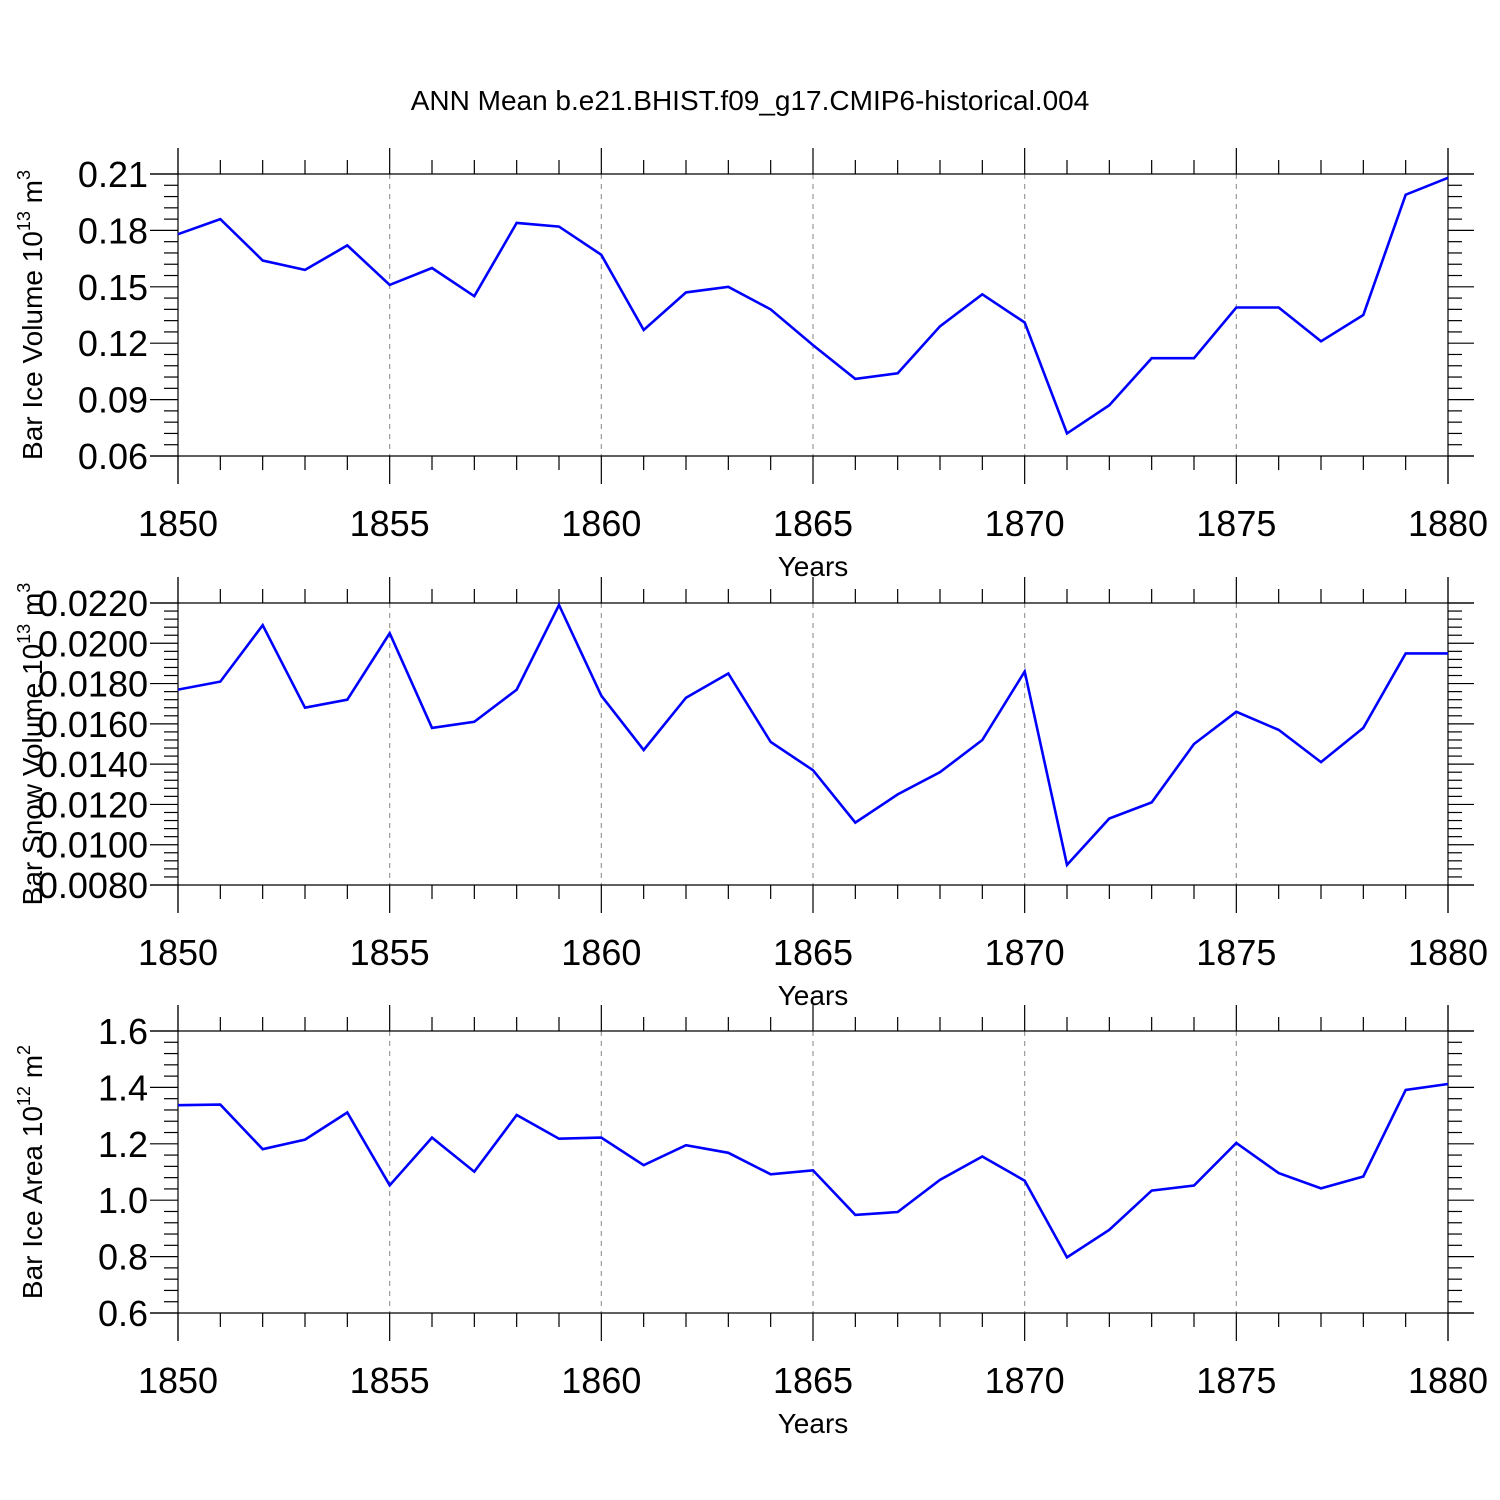 The height and width of the screenshot is (1500, 1500). I want to click on y-tick-label: 0.09, so click(113, 400).